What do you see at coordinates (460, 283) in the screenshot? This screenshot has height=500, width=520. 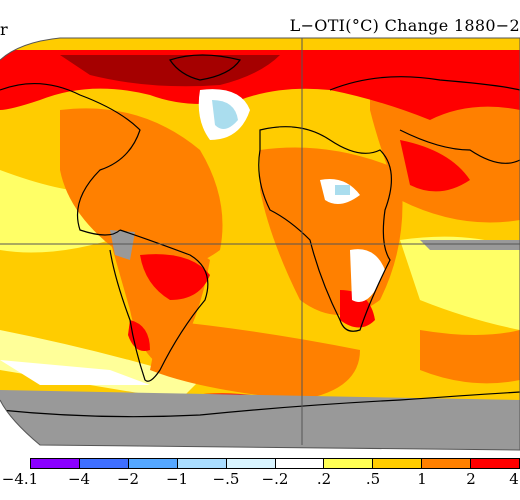 I see `east-pacific-yellow-band` at bounding box center [460, 283].